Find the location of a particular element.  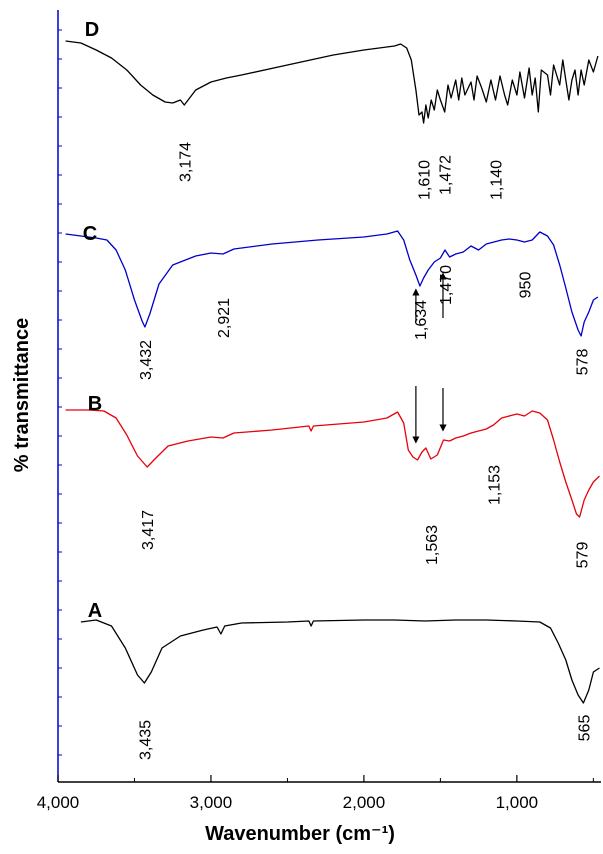

peak-label-a: 3,435 is located at coordinates (145, 740).